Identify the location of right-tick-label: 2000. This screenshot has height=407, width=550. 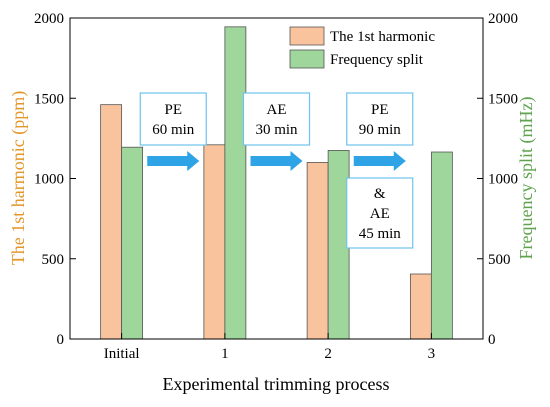
(503, 19).